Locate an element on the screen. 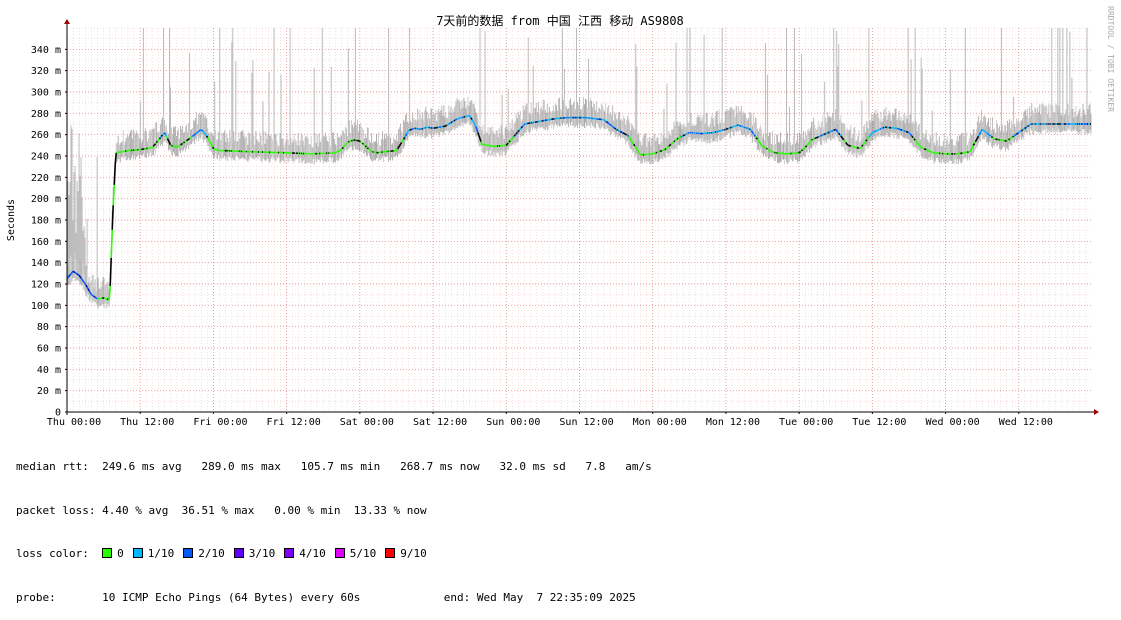  probe-label: probe: is located at coordinates (36, 597).